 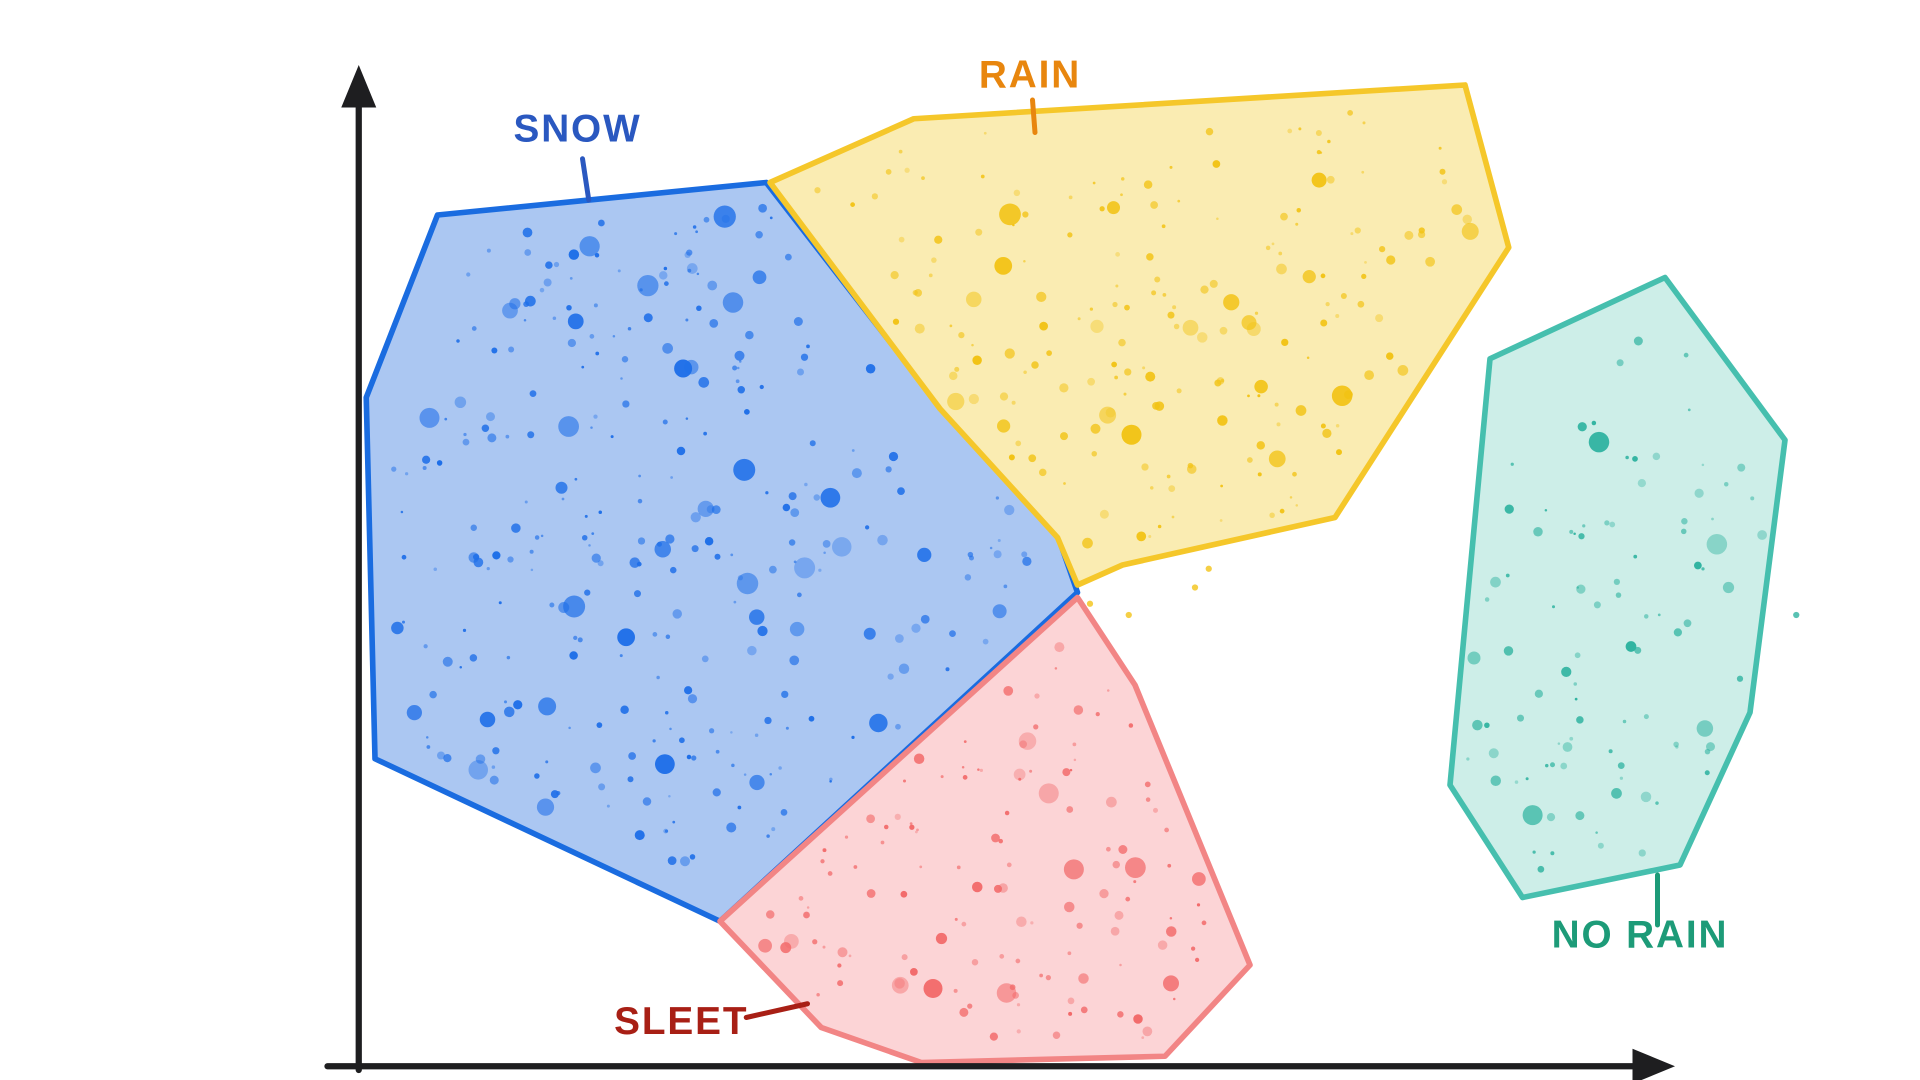 What do you see at coordinates (577, 128) in the screenshot?
I see `cluster-label-snow: SNOW` at bounding box center [577, 128].